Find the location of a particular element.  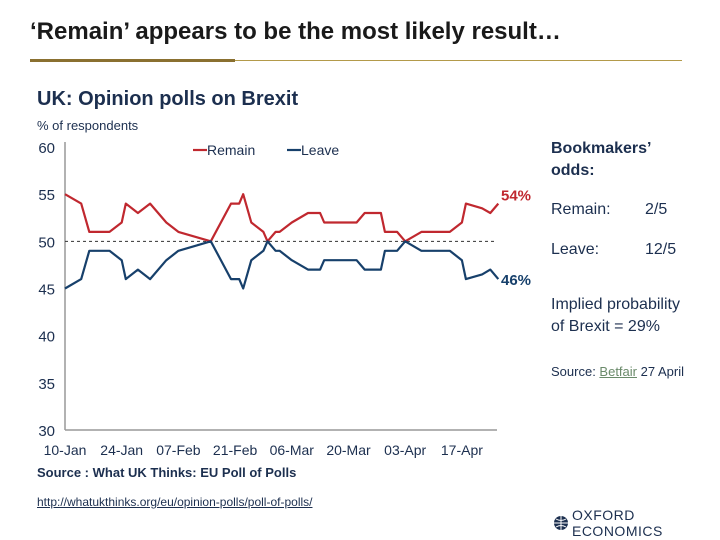

odds-title-line1: Bookmakers’ is located at coordinates (601, 148).